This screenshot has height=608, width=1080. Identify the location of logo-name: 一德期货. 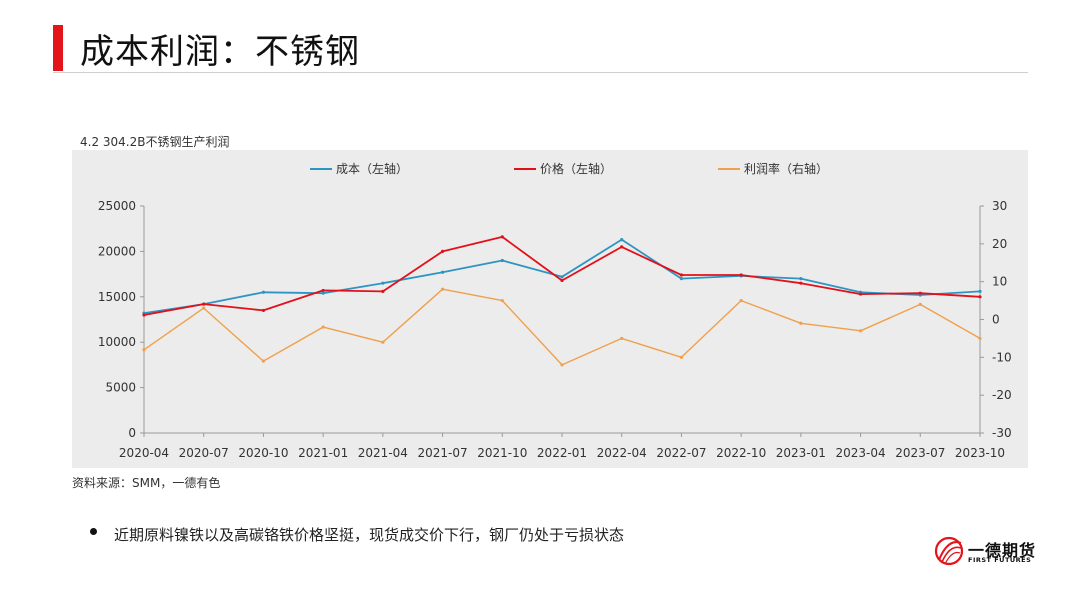
(1002, 550).